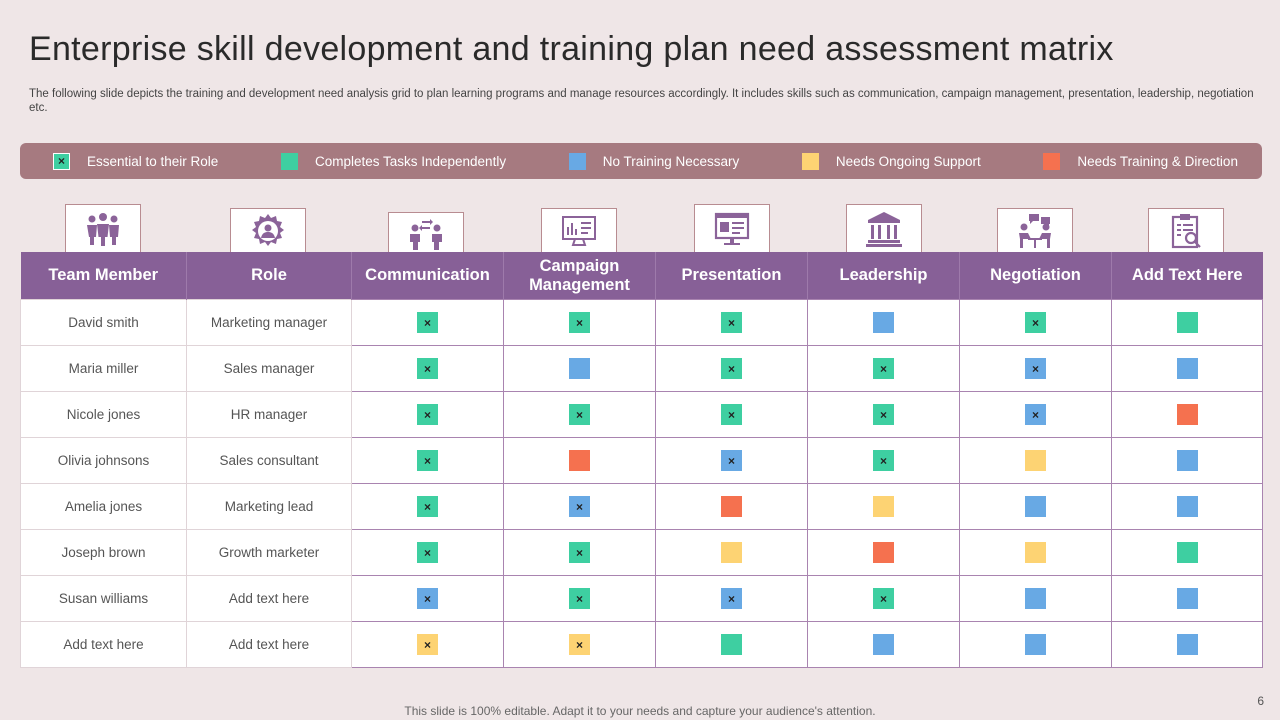  I want to click on table-row: Susan williams Add text here × × × ×, so click(641, 598).